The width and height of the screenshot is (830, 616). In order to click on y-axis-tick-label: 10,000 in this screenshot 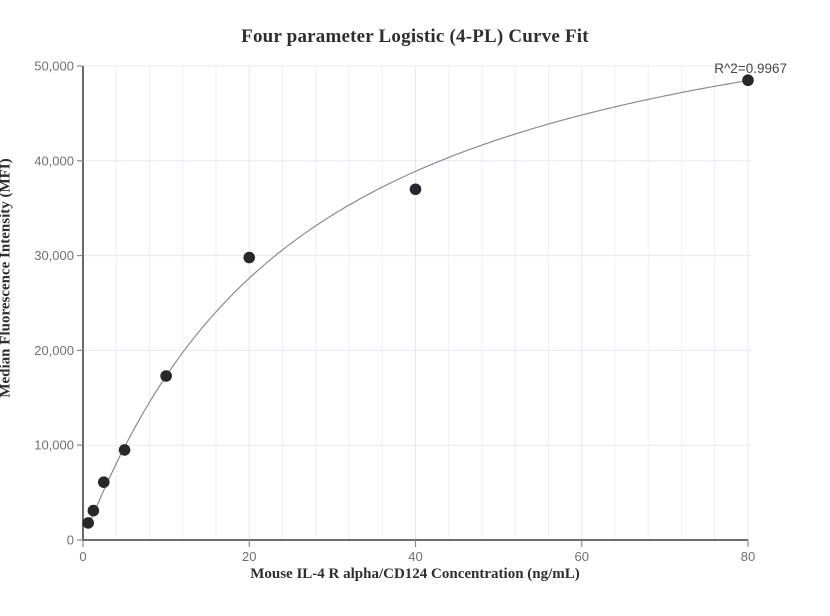, I will do `click(54, 445)`.